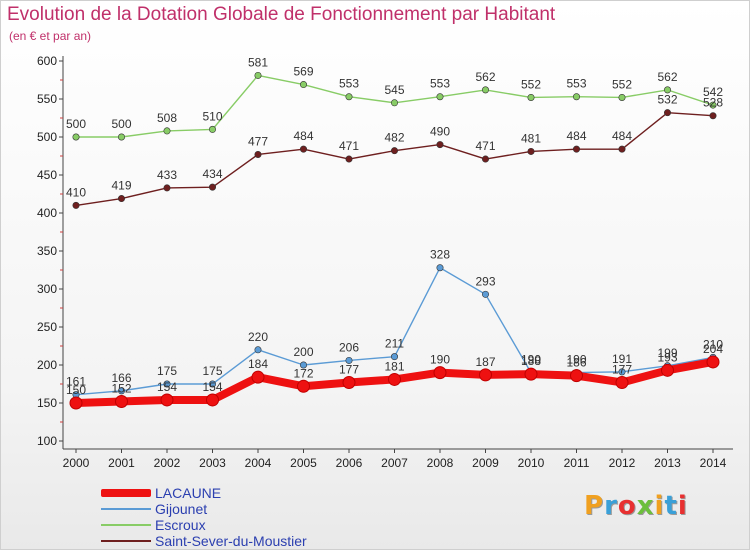  Describe the element at coordinates (47, 99) in the screenshot. I see `y-tick-label: 550` at that location.